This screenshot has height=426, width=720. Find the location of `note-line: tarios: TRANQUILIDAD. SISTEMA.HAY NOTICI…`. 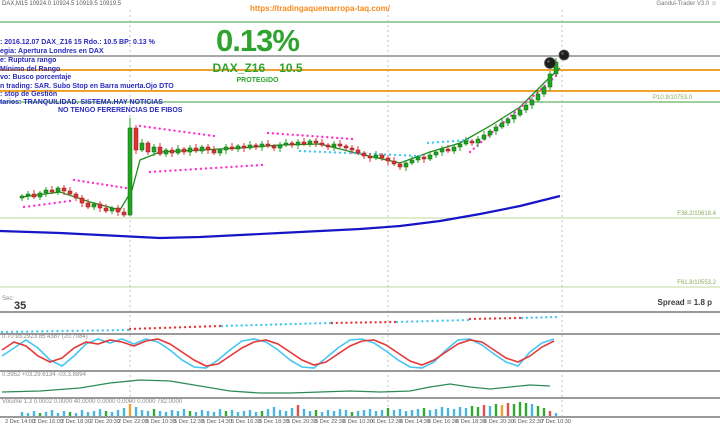

note-line: tarios: TRANQUILIDAD. SISTEMA.HAY NOTICI… is located at coordinates (81, 102).